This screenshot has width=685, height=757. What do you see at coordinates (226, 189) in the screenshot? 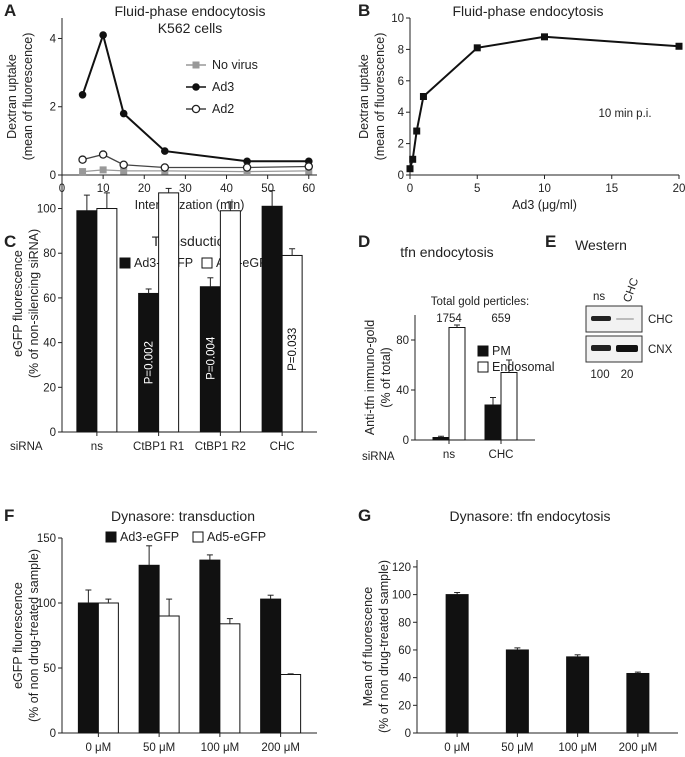
I see `x-tick-label: 40` at bounding box center [226, 189].